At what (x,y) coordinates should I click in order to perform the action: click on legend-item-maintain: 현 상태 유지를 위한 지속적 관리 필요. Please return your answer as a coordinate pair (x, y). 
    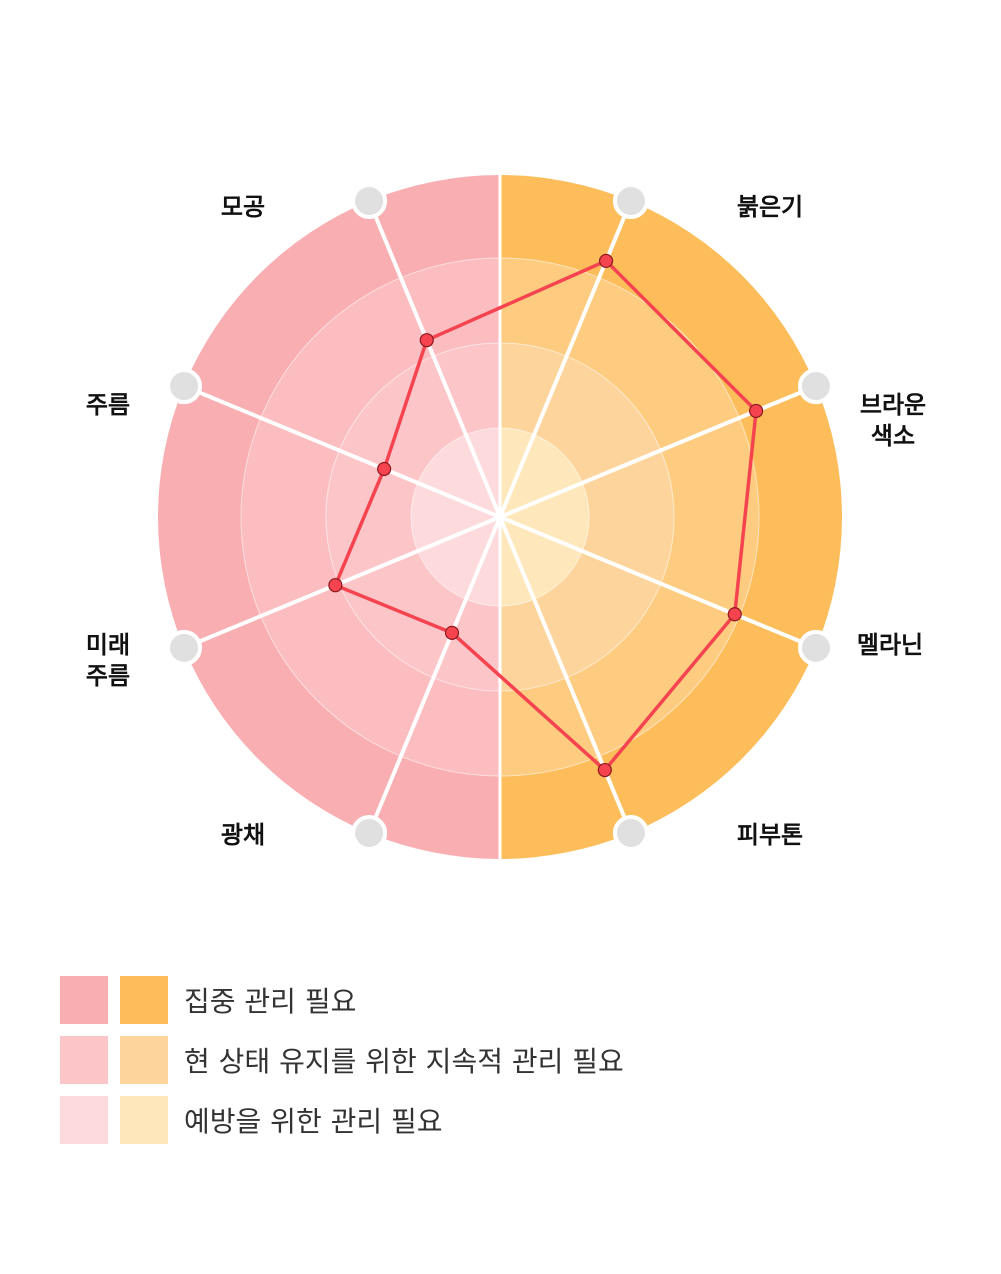
    Looking at the image, I should click on (342, 1060).